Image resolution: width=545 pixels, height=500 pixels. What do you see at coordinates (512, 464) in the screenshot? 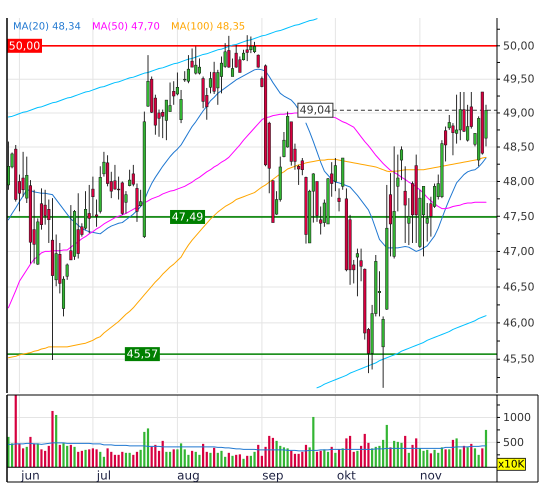
I see `y-axis-title: x10K` at bounding box center [512, 464].